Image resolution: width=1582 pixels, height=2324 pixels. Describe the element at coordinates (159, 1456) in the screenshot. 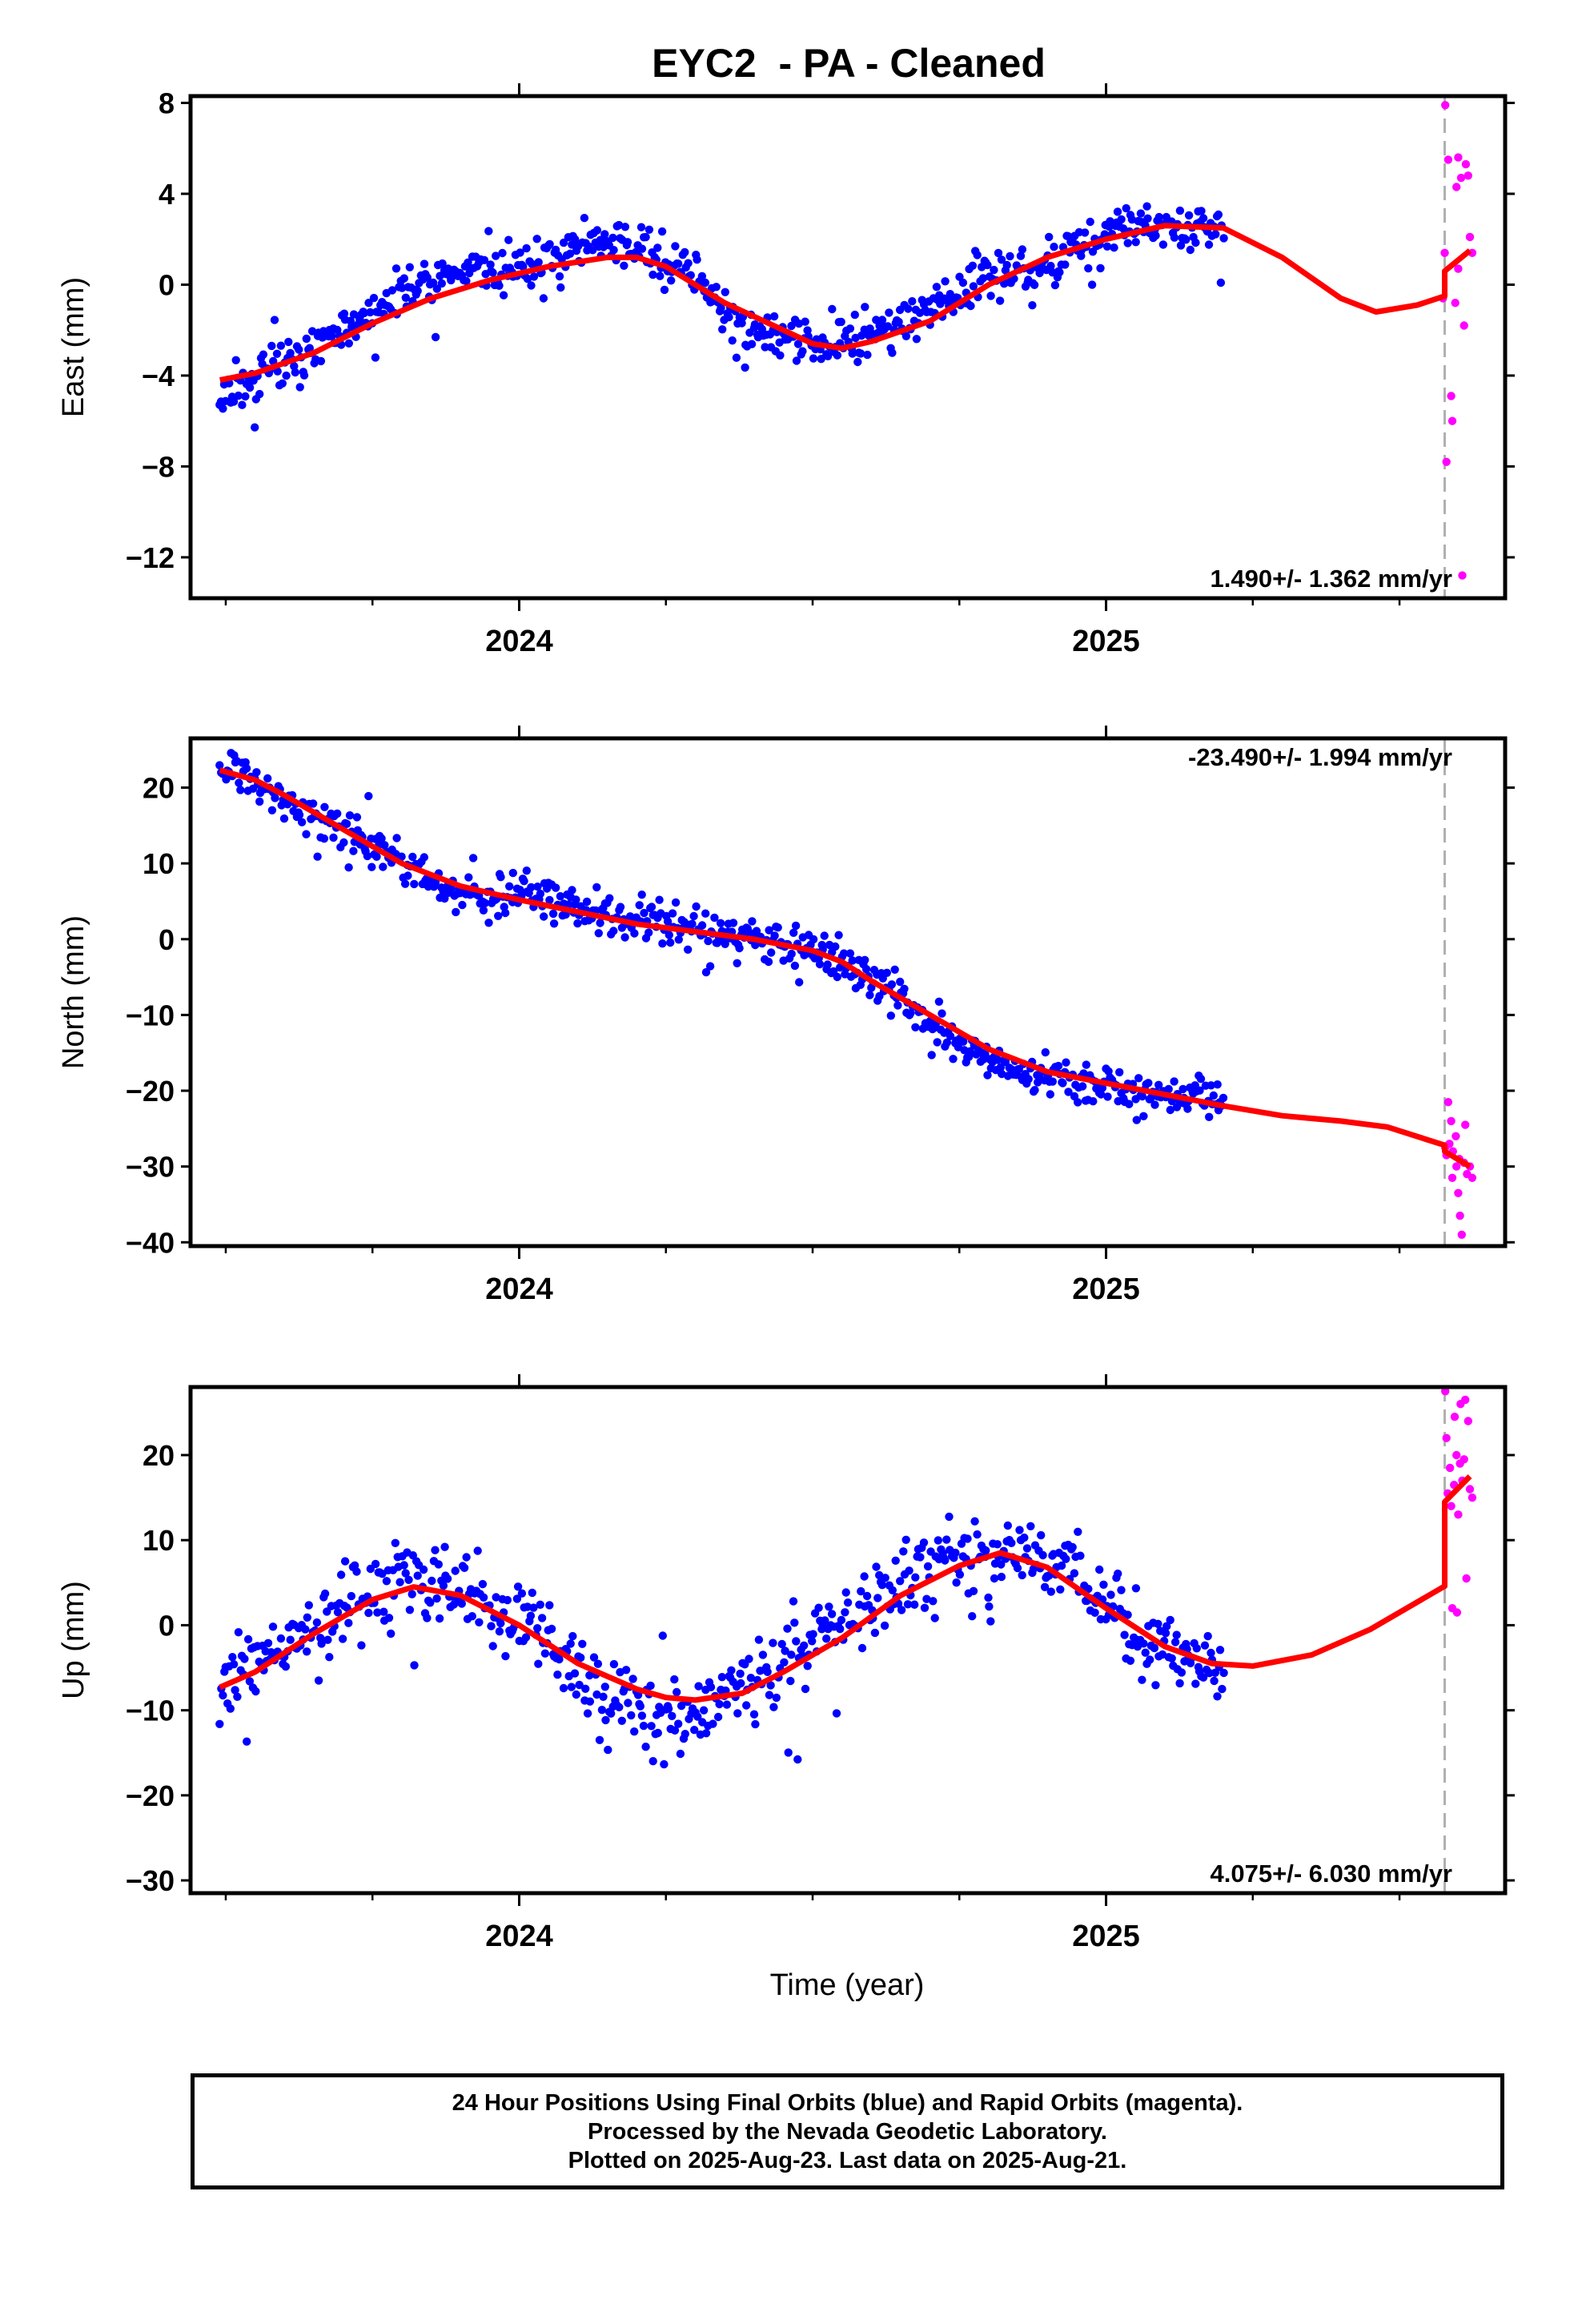

I see `y-tick-label: 20` at that location.